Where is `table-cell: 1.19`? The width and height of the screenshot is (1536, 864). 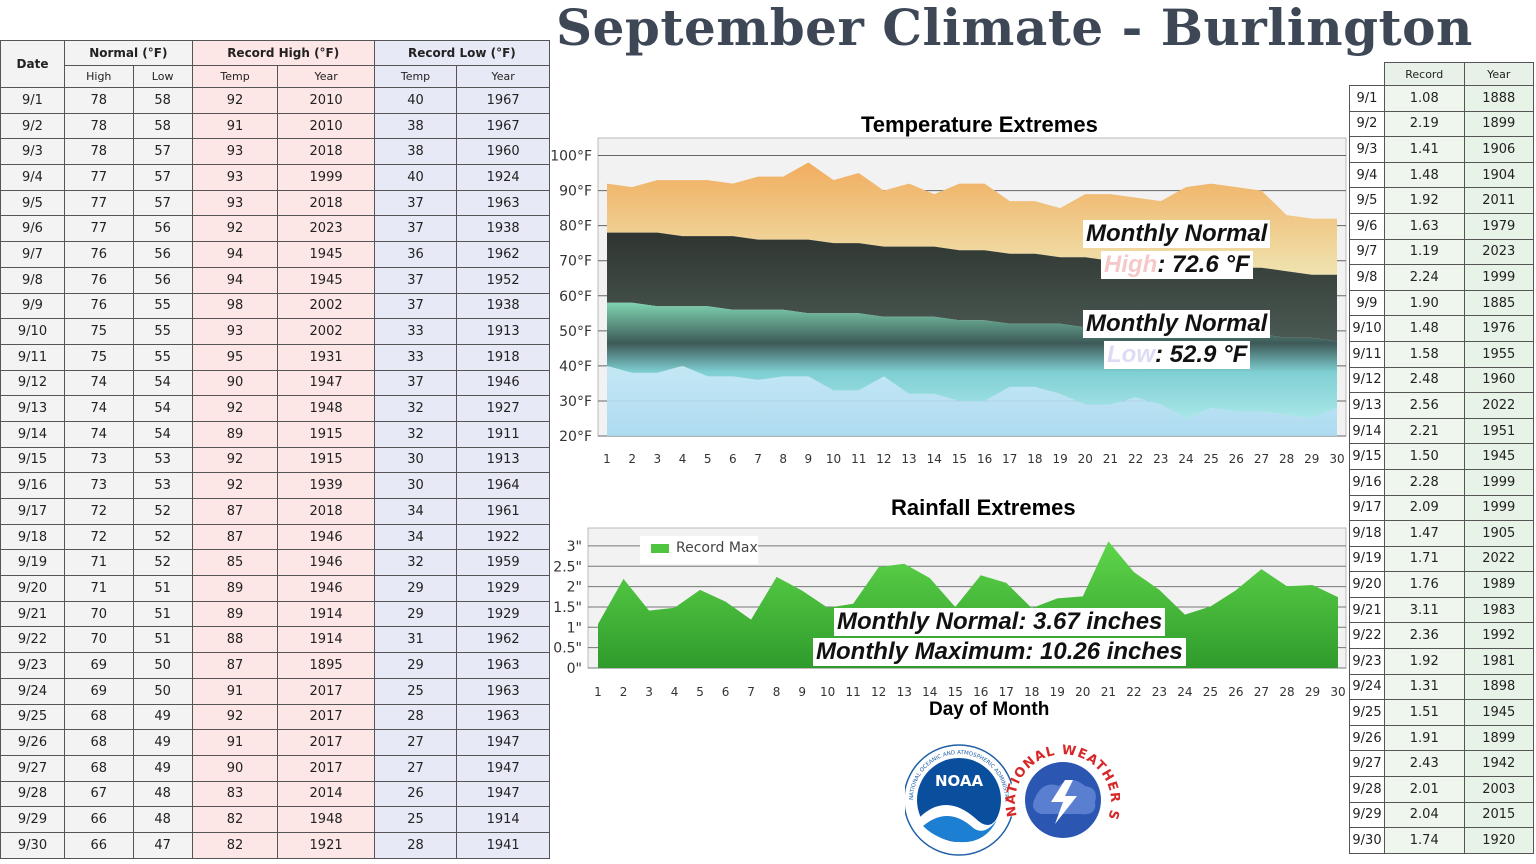
table-cell: 1.19 is located at coordinates (1424, 252).